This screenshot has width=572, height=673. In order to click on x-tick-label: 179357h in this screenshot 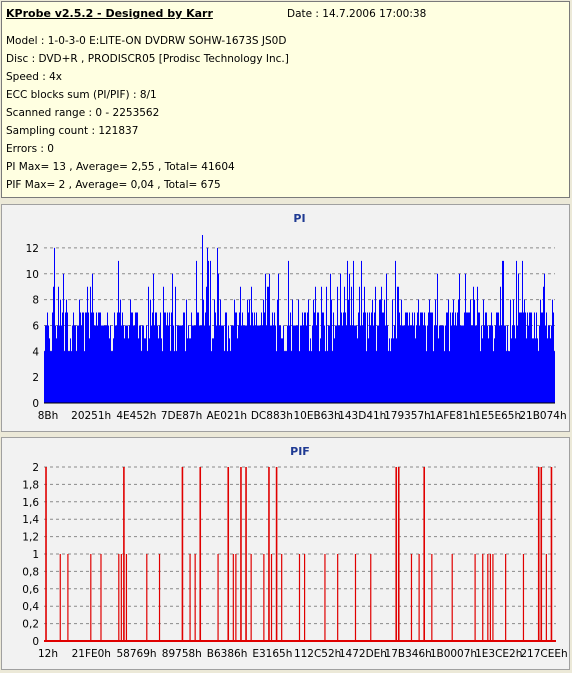, I will do `click(407, 416)`.